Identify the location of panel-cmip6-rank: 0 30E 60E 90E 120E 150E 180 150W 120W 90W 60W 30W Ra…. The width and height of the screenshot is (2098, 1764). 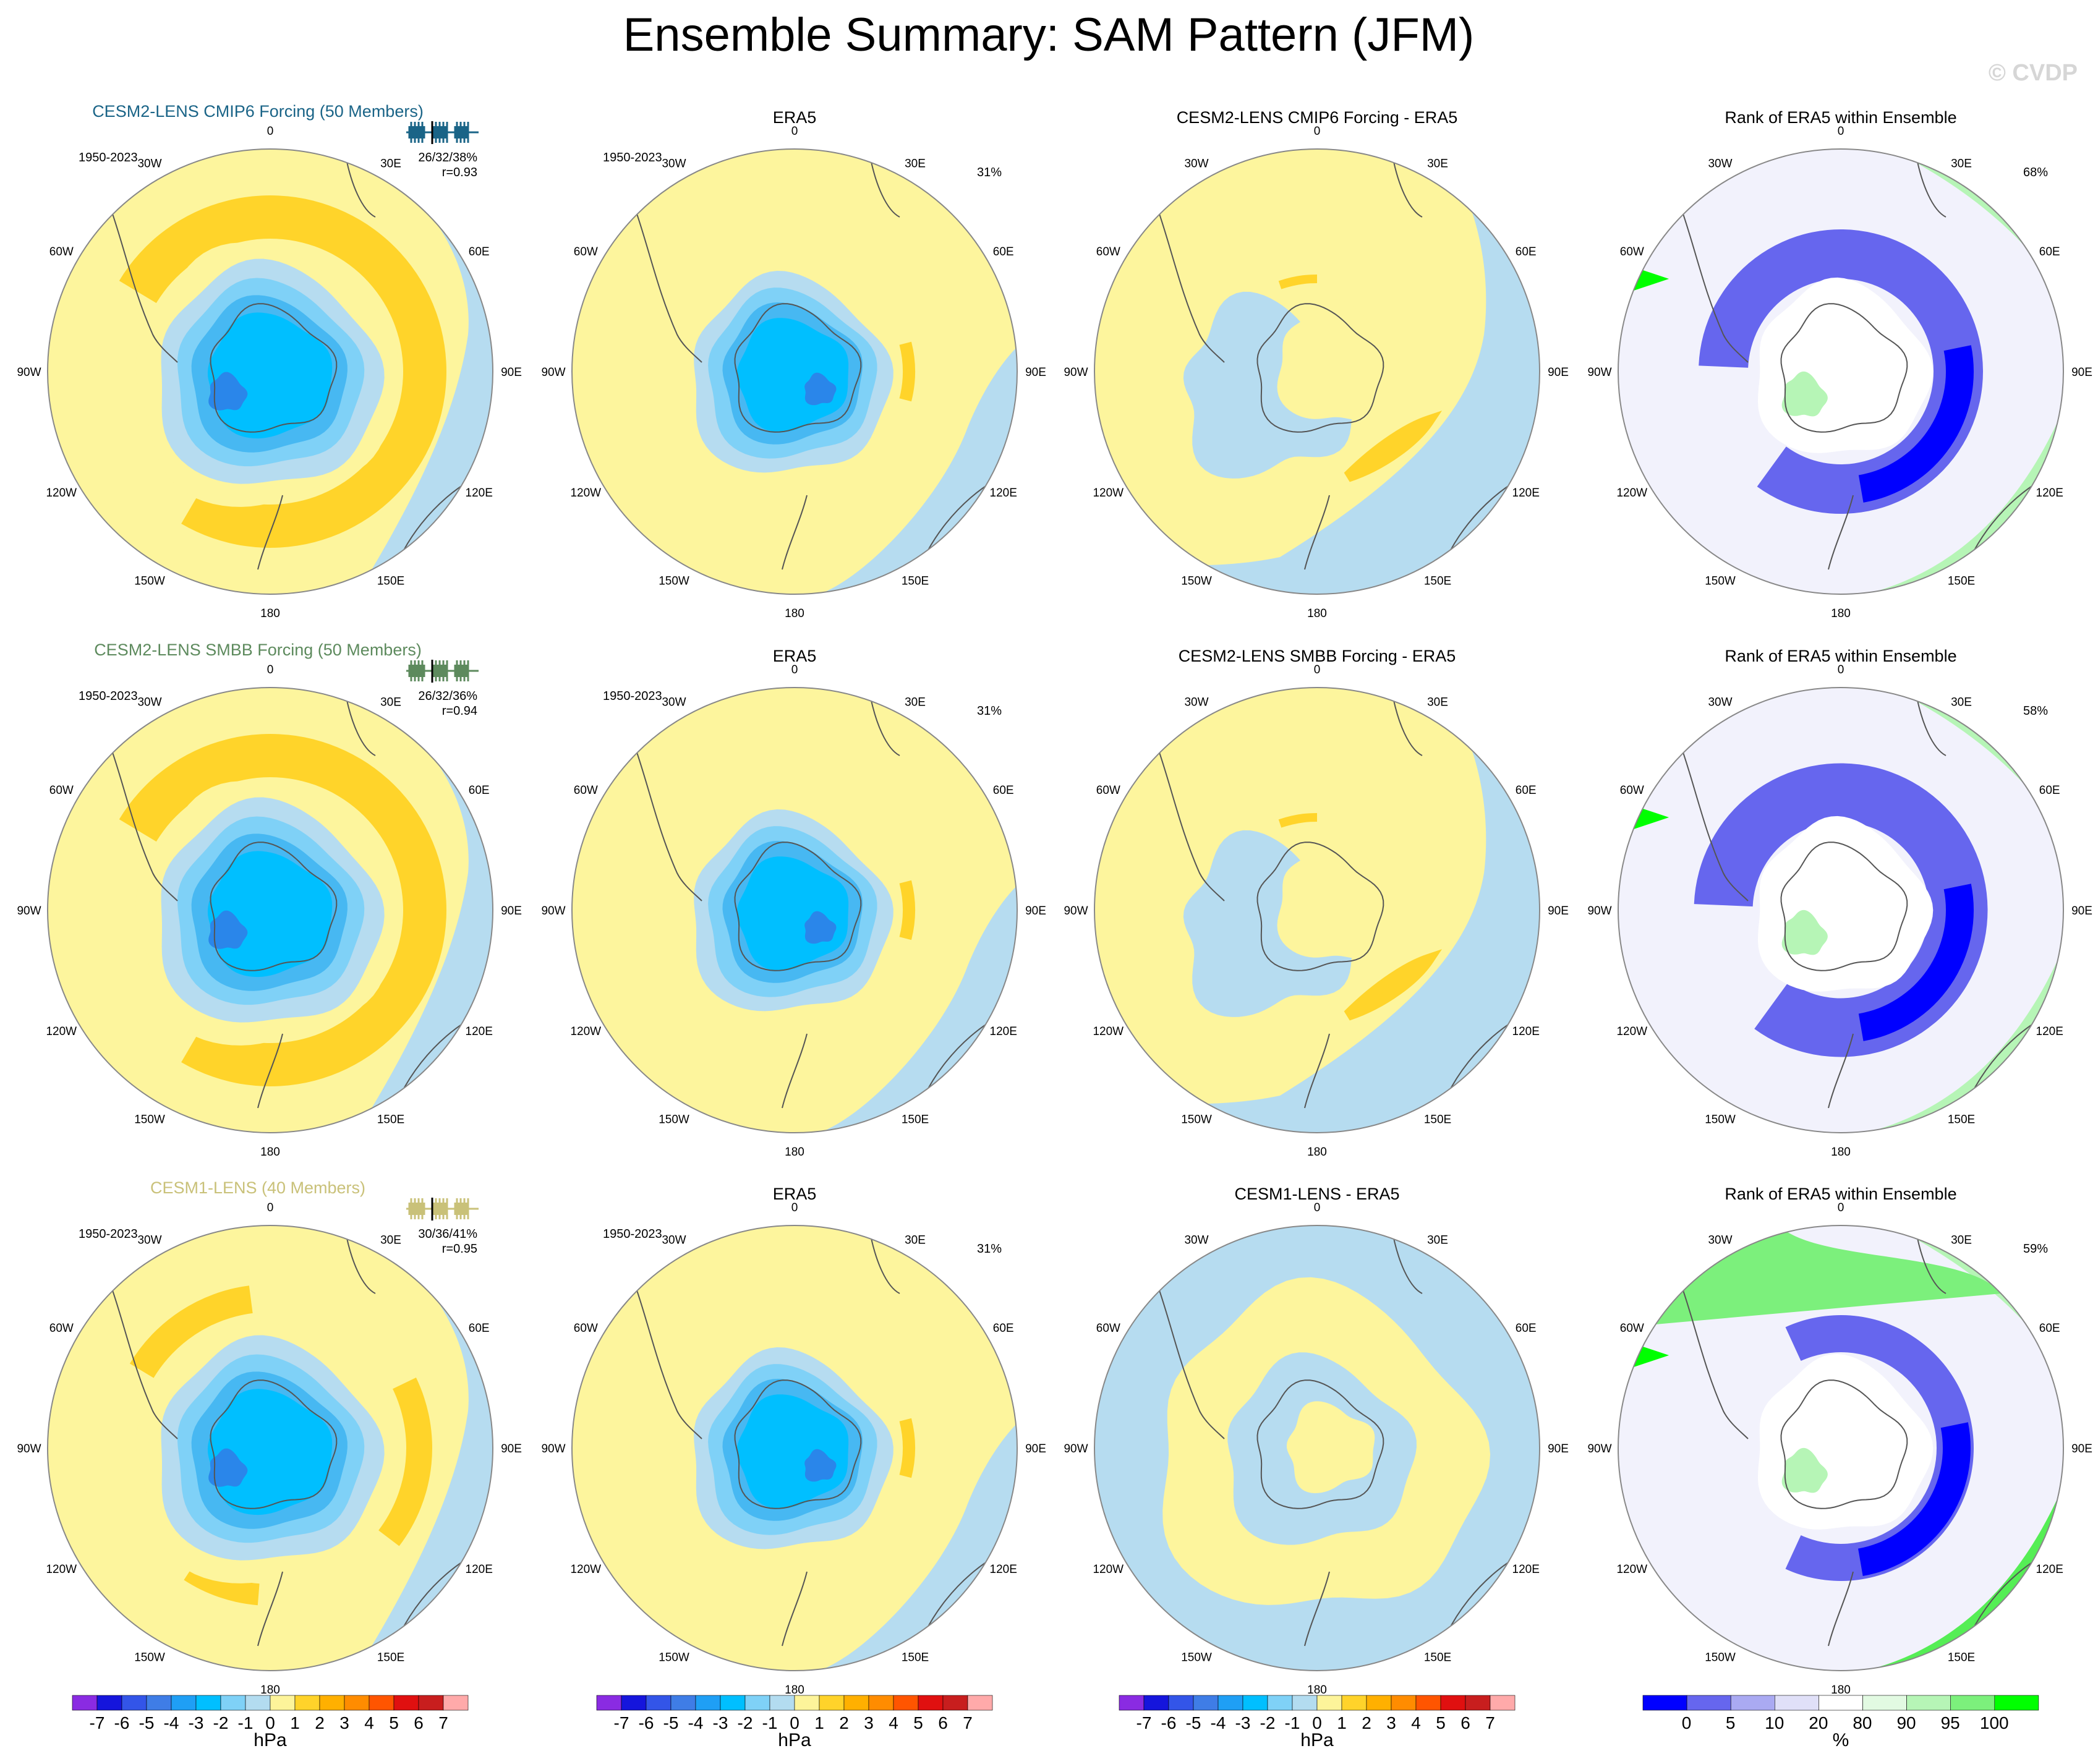
(1840, 364).